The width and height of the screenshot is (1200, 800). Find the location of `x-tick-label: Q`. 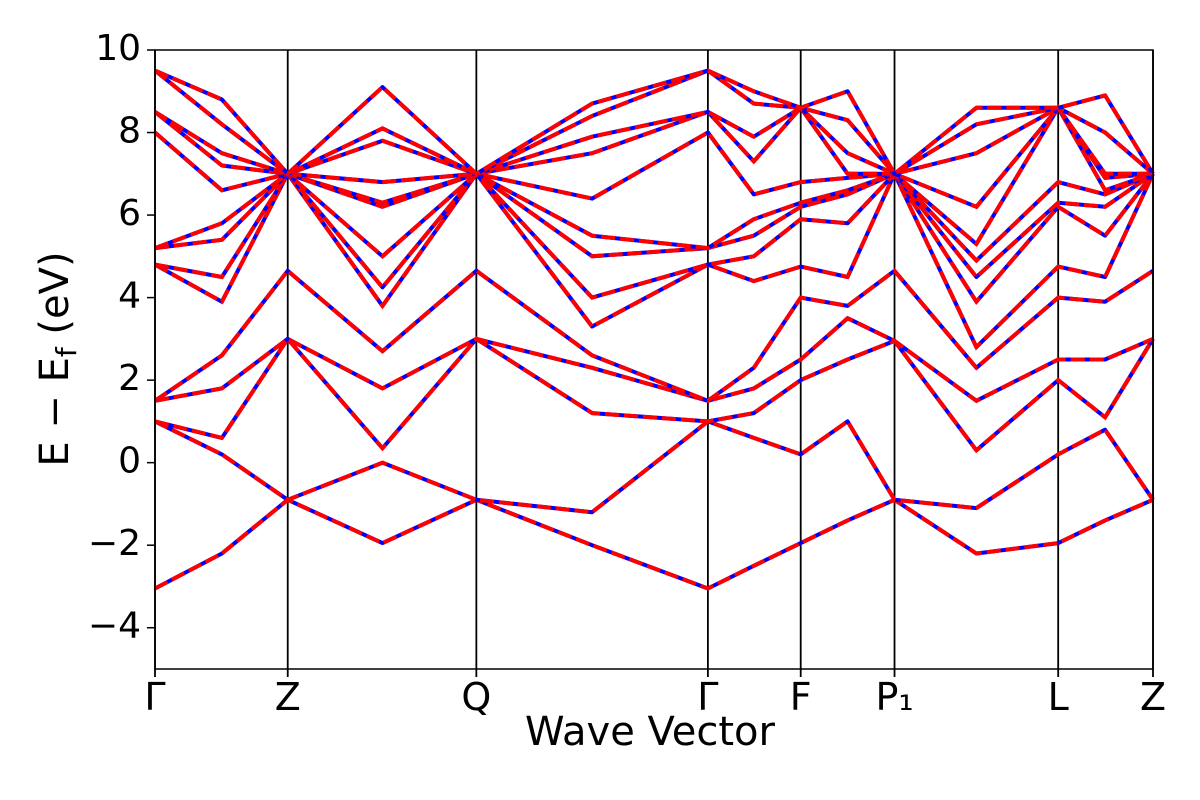

x-tick-label: Q is located at coordinates (476, 697).